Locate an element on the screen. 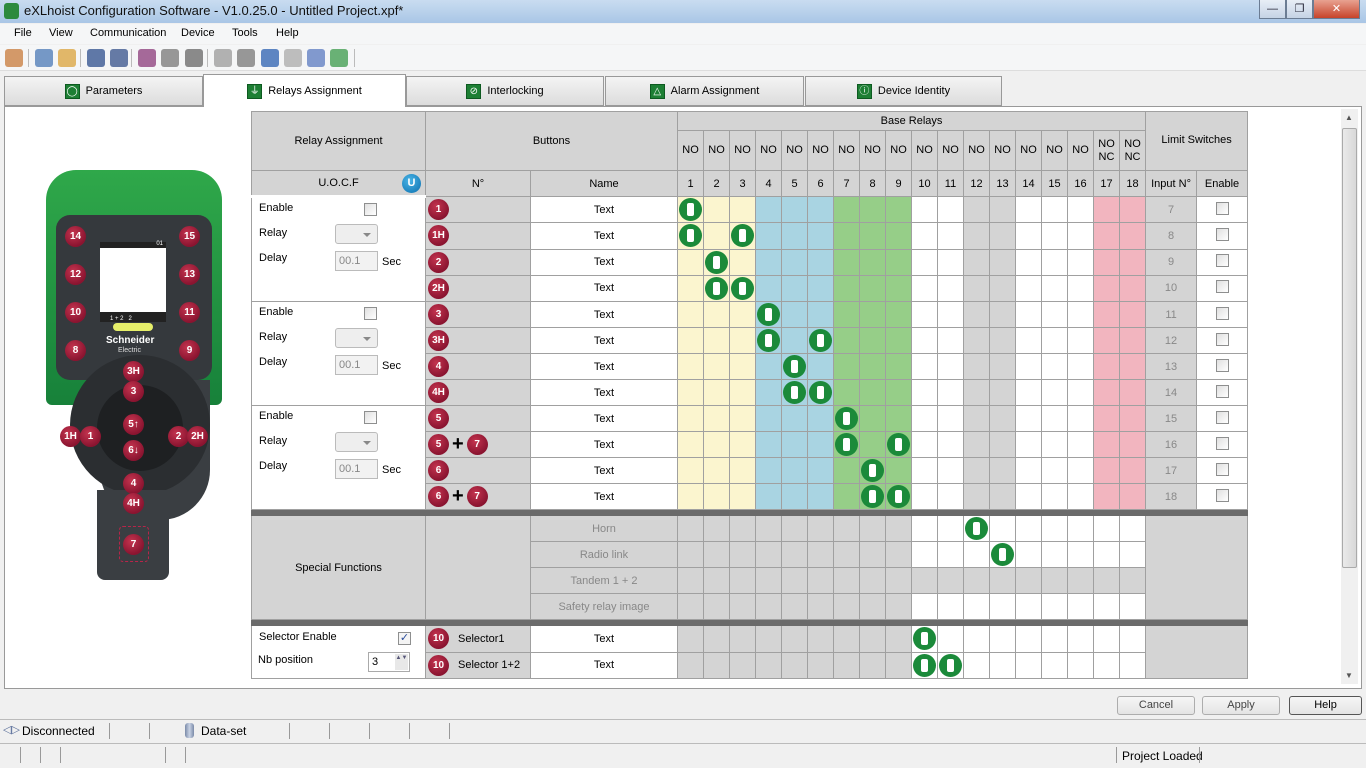 Image resolution: width=1366 pixels, height=768 pixels. selector-name-cell: Text is located at coordinates (604, 665).